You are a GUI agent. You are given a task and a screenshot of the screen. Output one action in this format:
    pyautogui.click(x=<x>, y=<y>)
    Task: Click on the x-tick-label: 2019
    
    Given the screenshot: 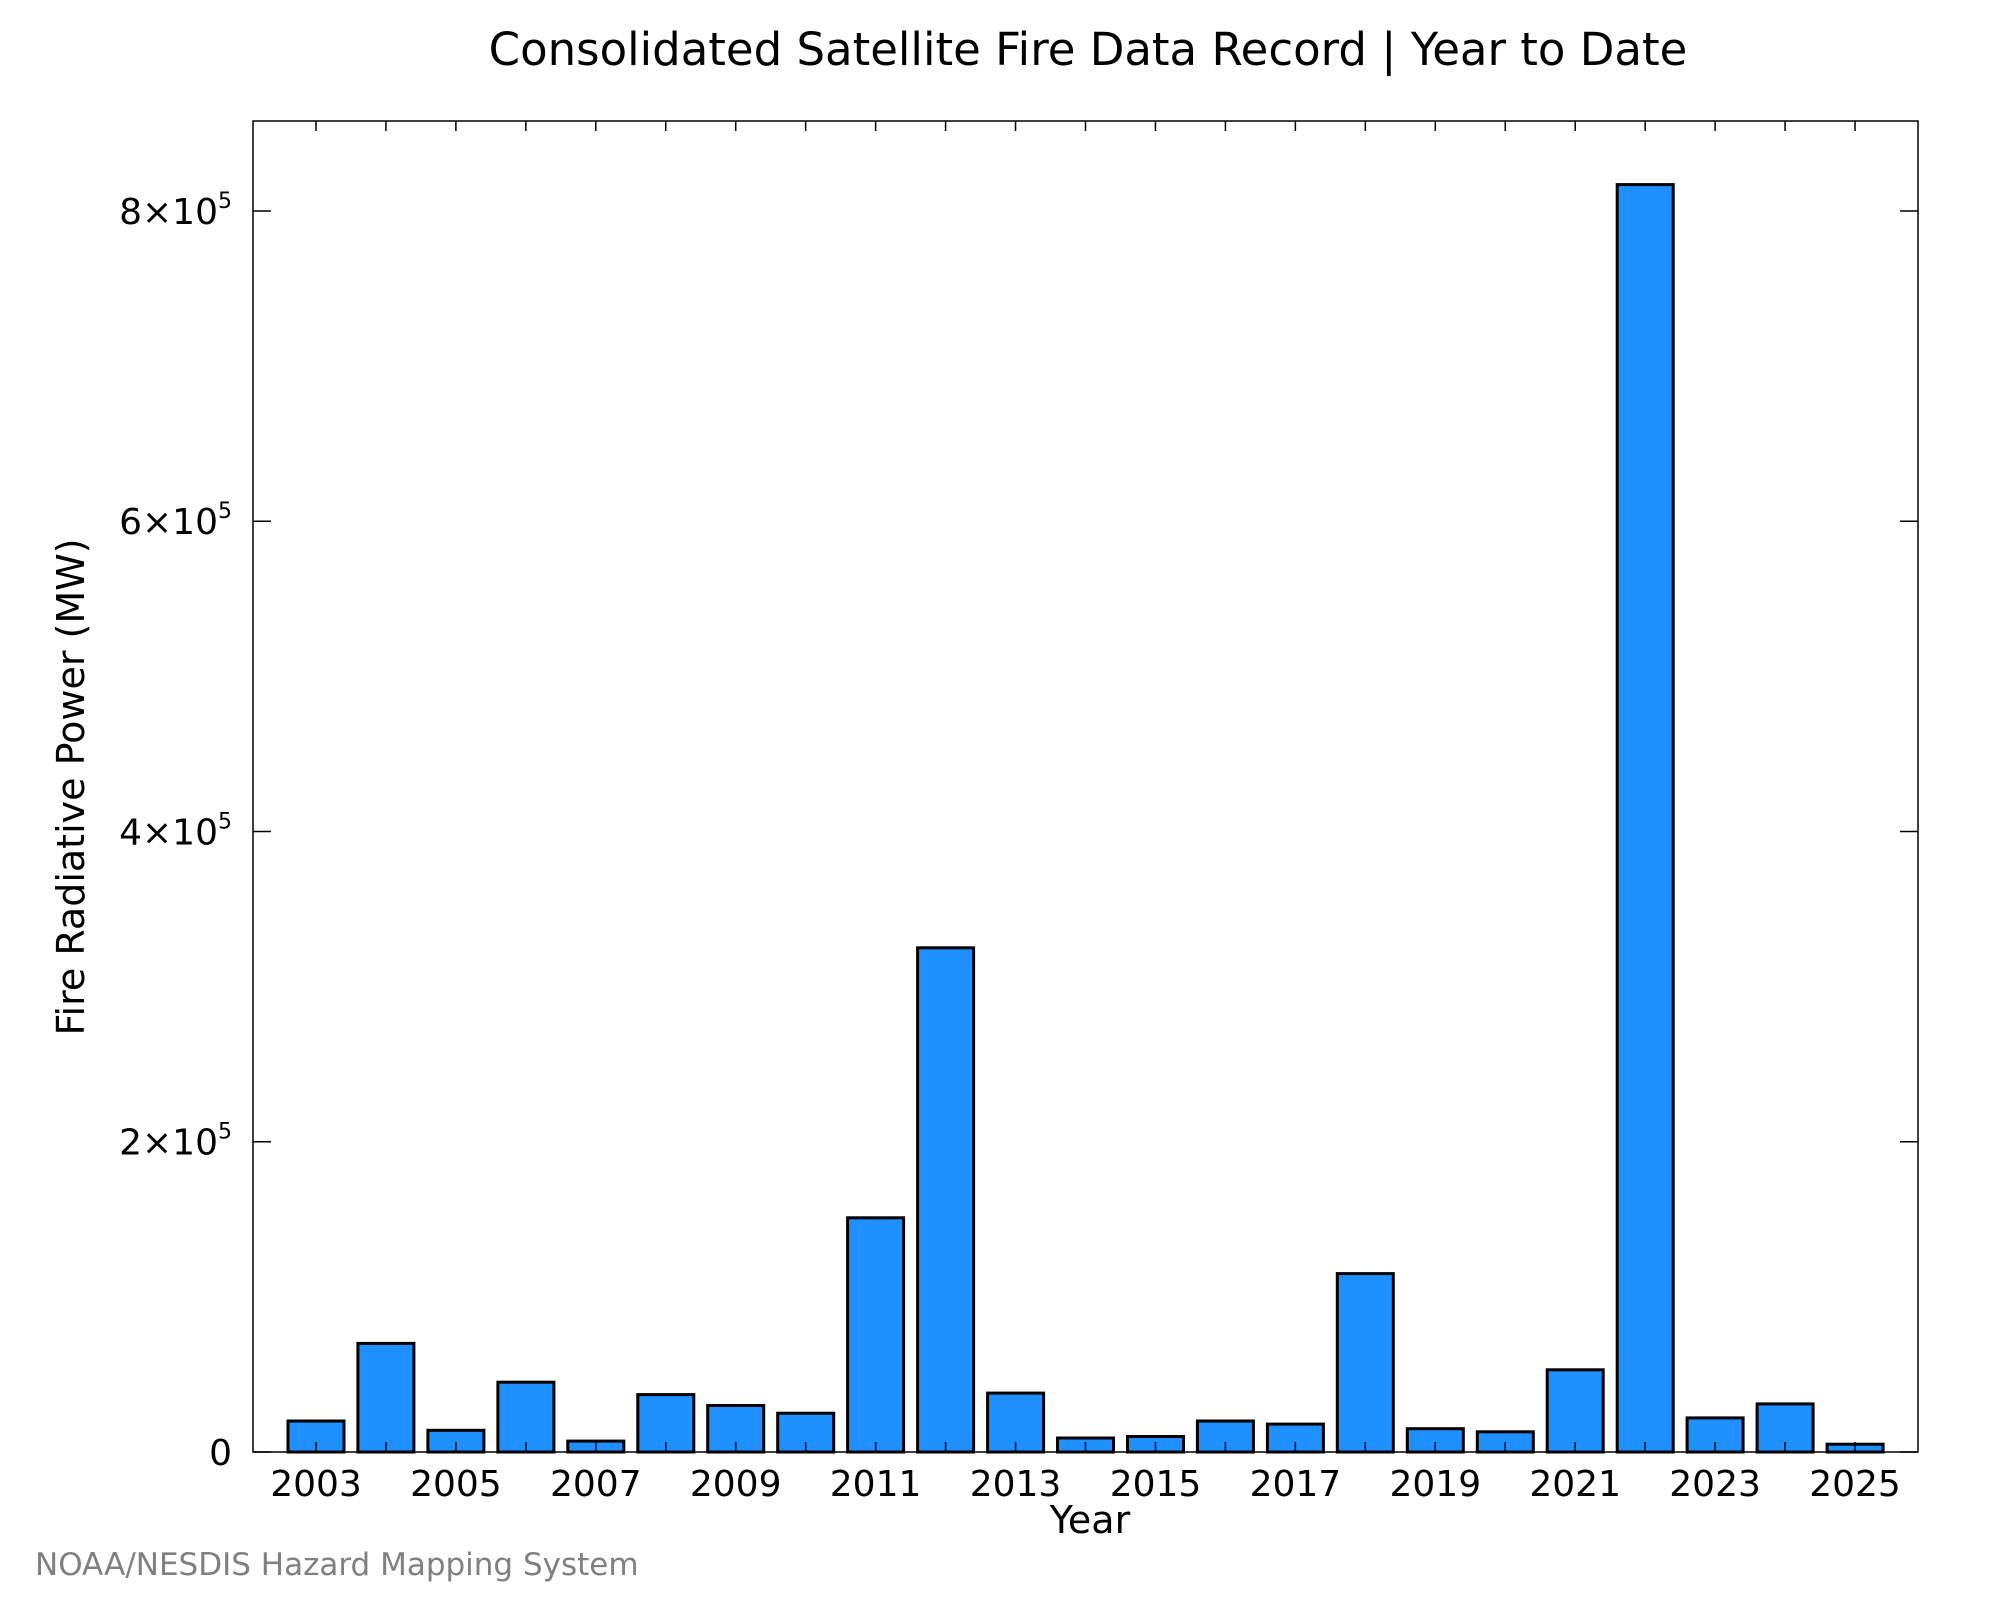 What is the action you would take?
    pyautogui.click(x=1435, y=1484)
    